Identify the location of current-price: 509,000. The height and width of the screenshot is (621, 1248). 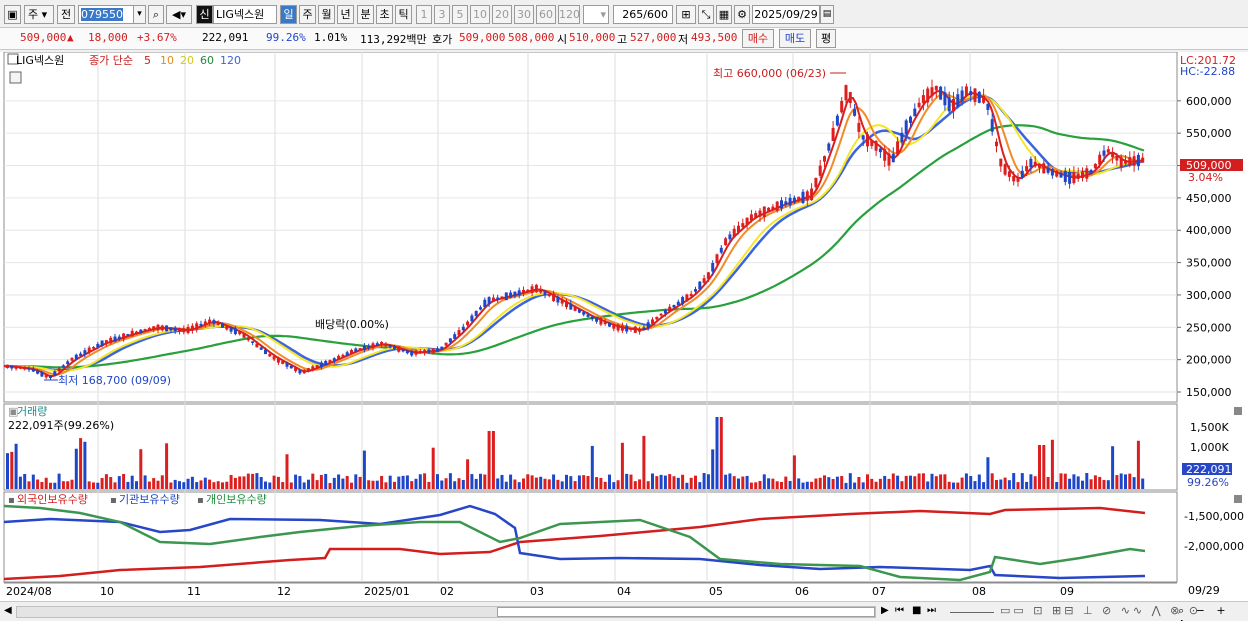
(43, 37).